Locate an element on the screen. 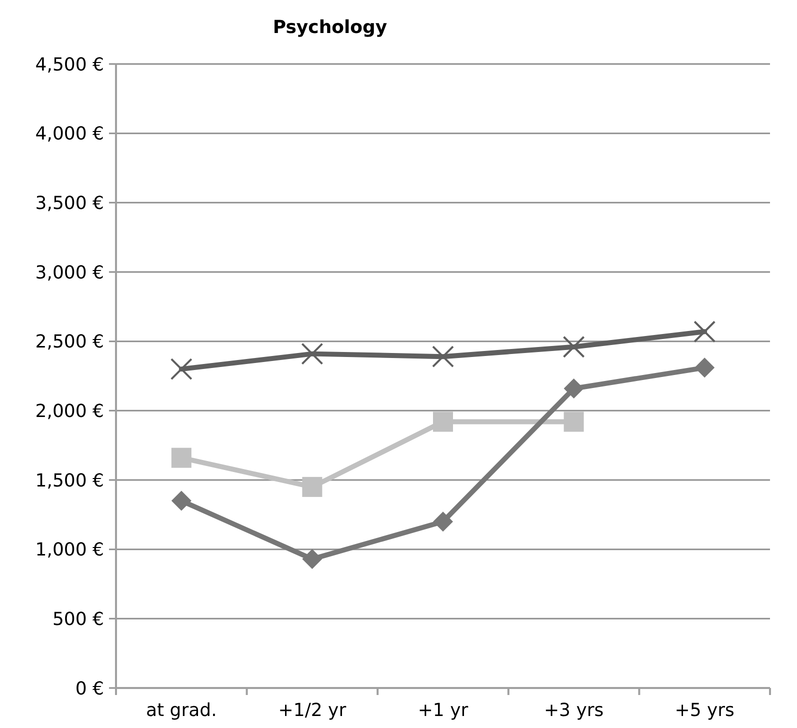 Image resolution: width=797 pixels, height=728 pixels. y-tick-label: 3,500 € is located at coordinates (69, 203).